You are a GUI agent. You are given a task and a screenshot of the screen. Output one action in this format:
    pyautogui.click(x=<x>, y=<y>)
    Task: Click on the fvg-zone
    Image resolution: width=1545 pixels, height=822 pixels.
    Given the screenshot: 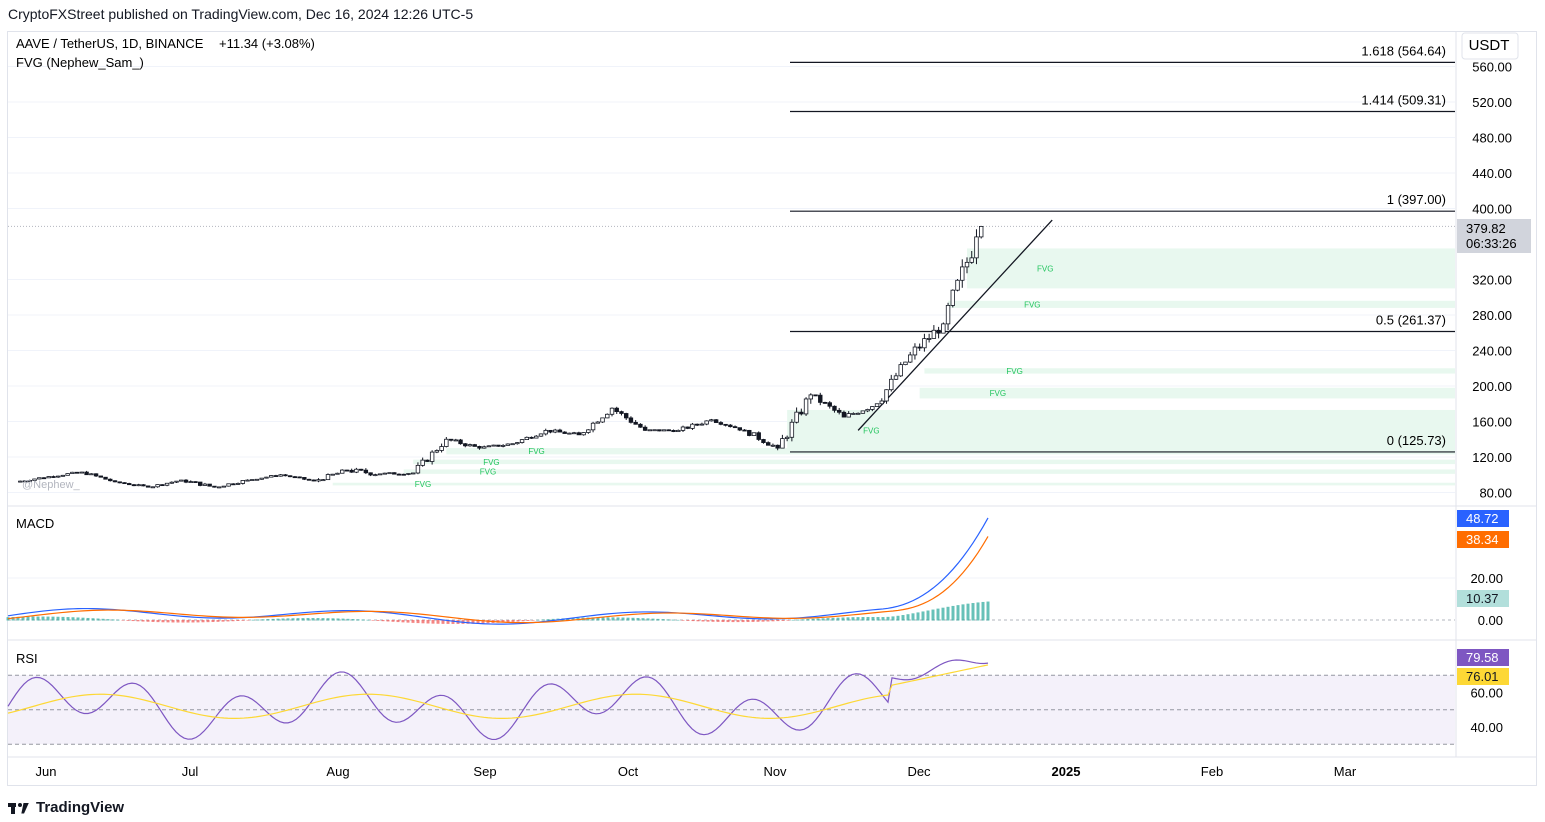 What is the action you would take?
    pyautogui.click(x=1187, y=393)
    